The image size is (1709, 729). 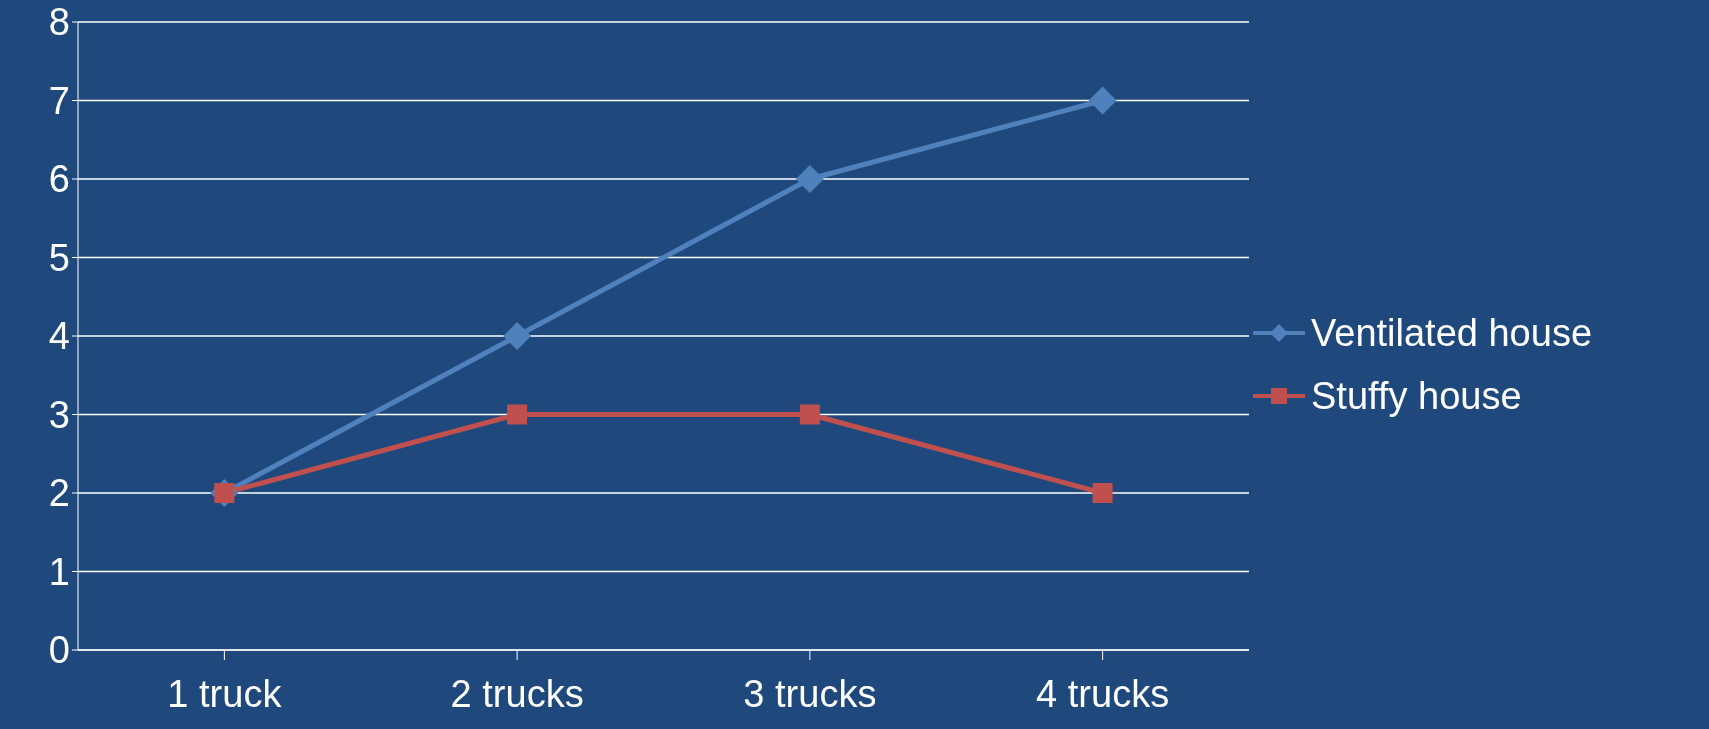 I want to click on y-tick-label: 1, so click(x=59, y=571).